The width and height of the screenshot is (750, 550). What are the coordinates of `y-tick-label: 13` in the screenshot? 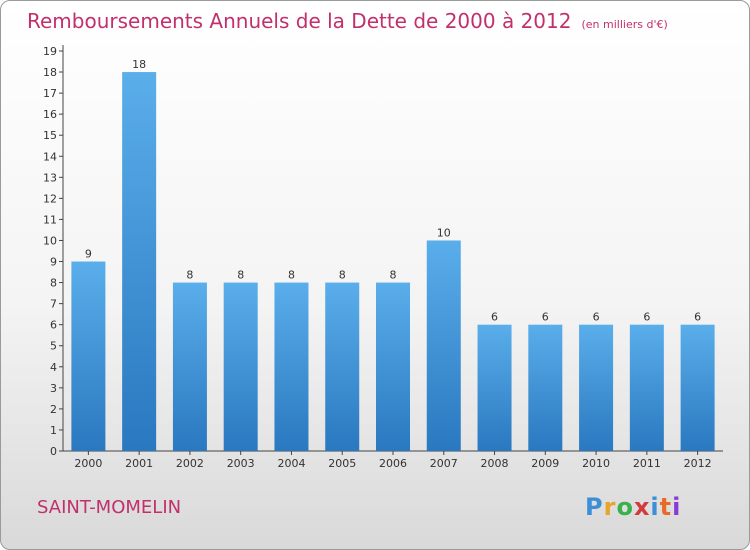 It's located at (50, 177).